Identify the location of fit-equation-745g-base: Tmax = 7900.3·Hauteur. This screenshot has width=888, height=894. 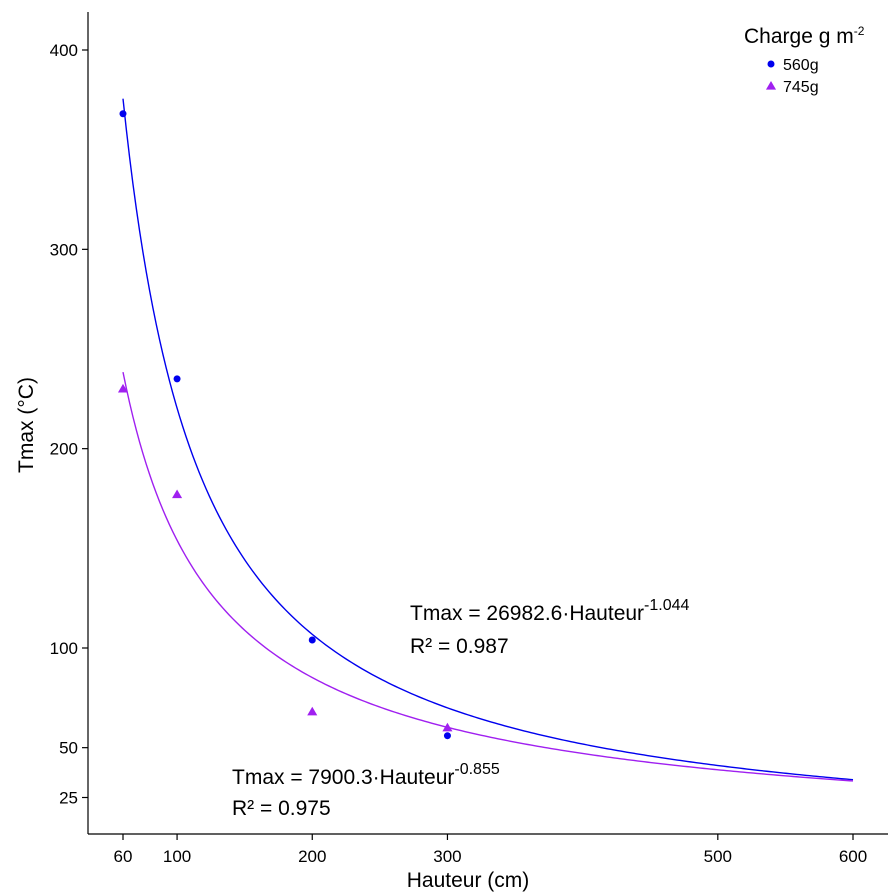
(343, 777).